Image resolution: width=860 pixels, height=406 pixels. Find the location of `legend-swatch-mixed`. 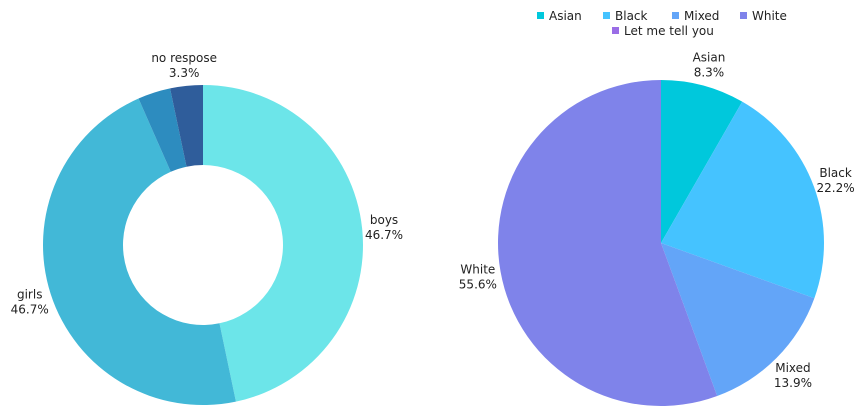

legend-swatch-mixed is located at coordinates (675, 15).